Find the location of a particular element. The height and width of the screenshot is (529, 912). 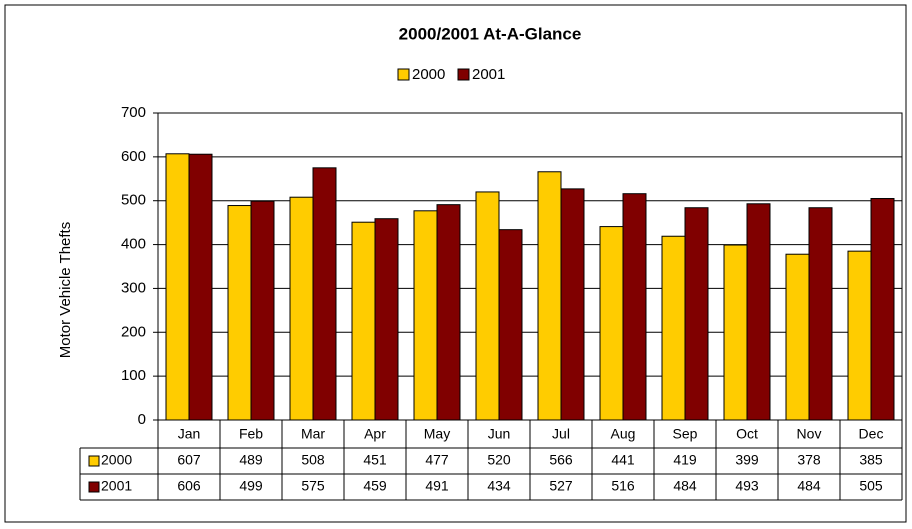

x-tick-label: Mar is located at coordinates (313, 434).